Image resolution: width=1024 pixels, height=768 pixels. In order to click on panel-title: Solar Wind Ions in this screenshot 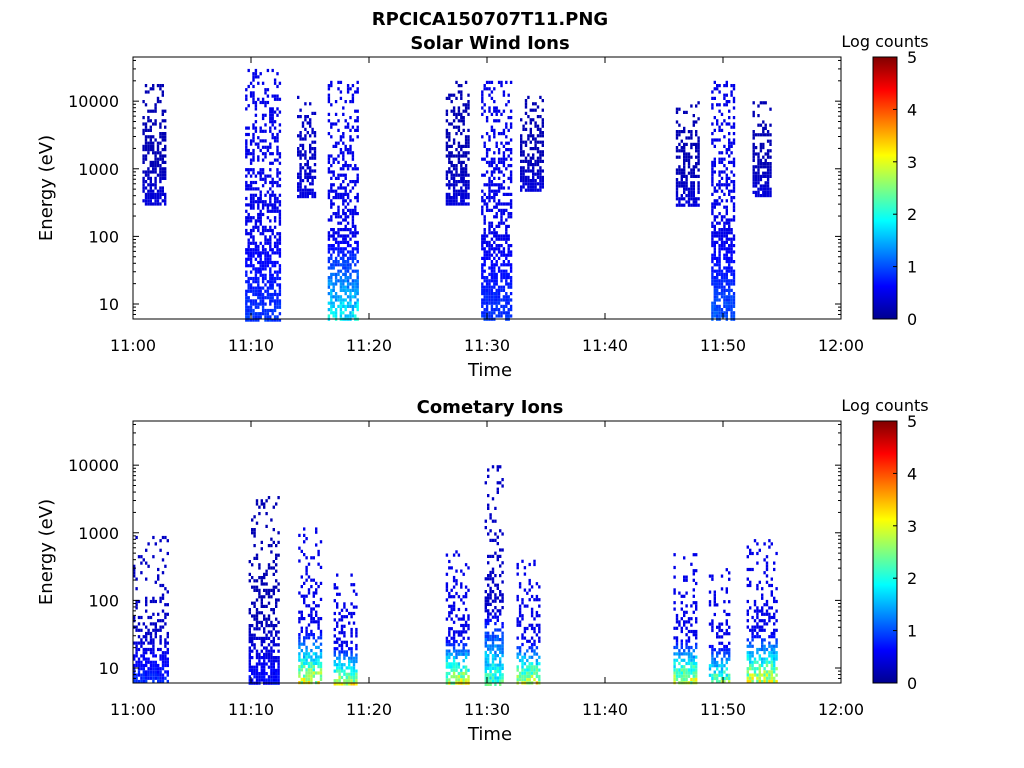, I will do `click(489, 43)`.